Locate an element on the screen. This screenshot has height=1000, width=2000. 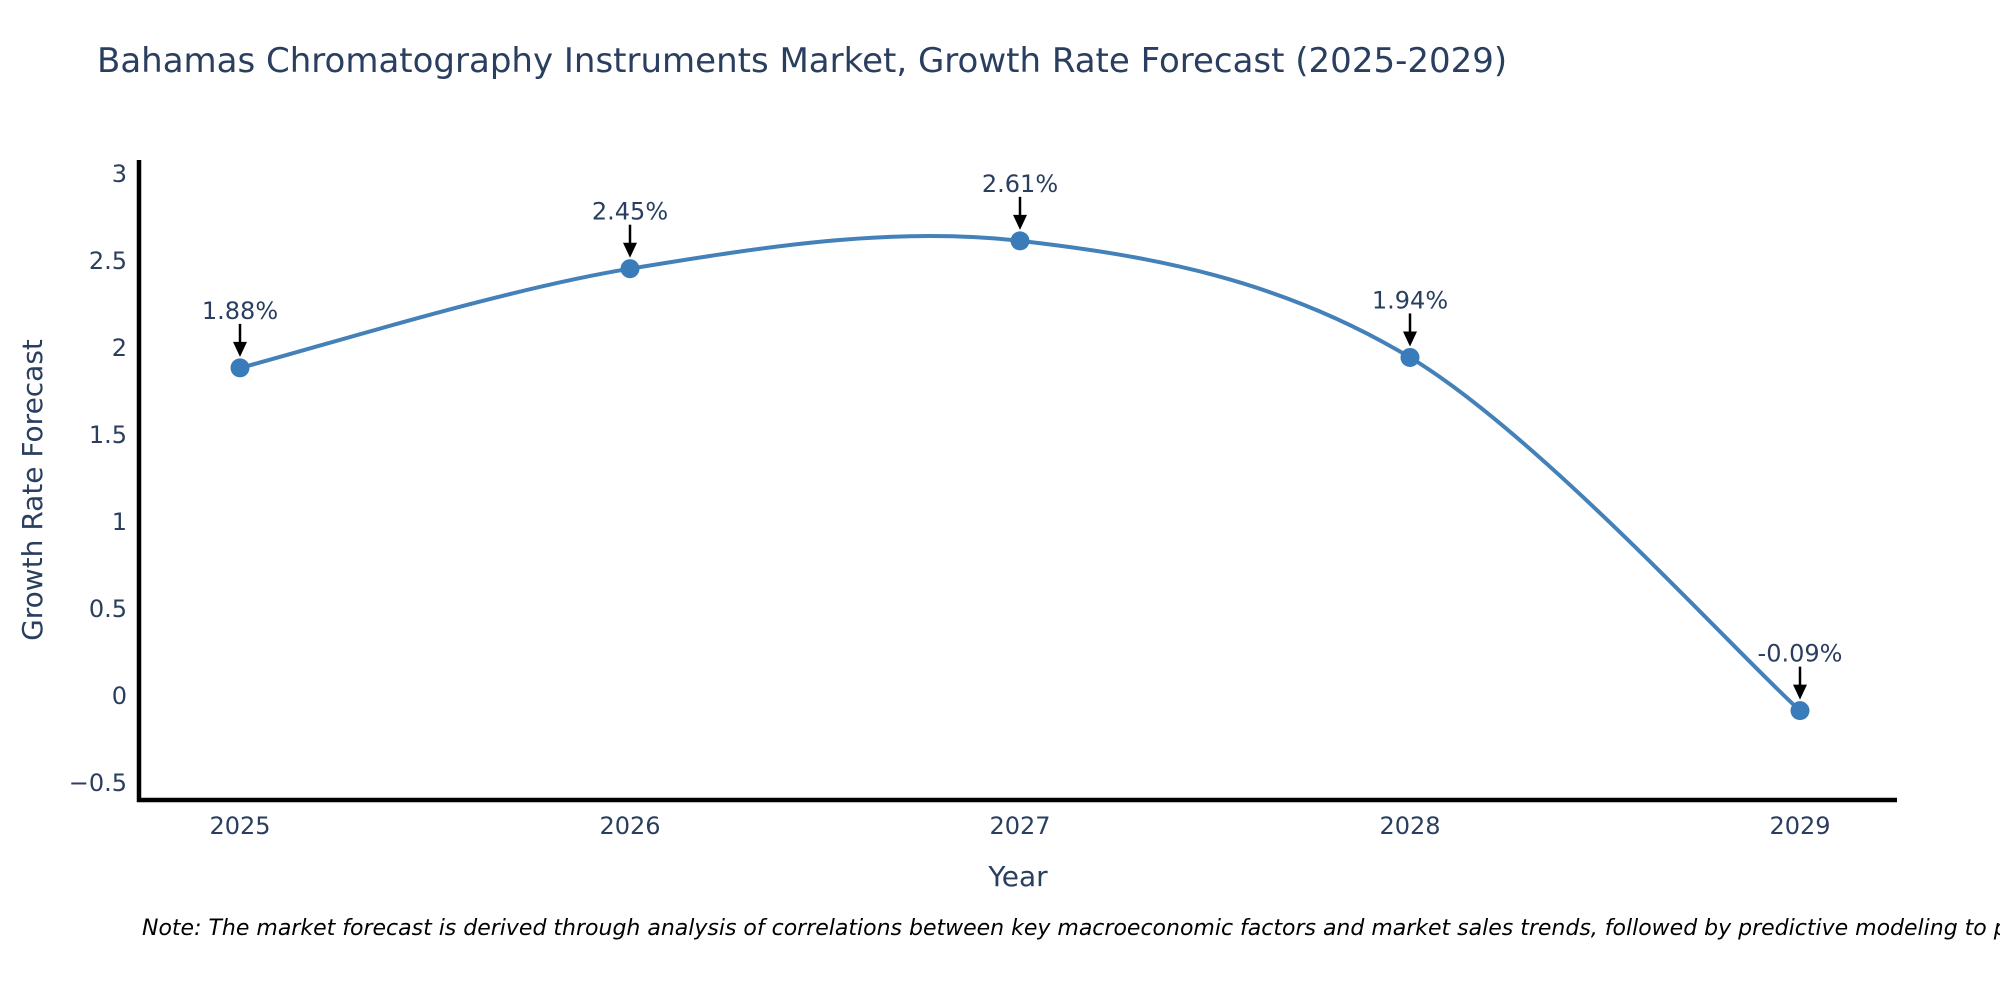
x-tick-label: 2029 is located at coordinates (1799, 826).